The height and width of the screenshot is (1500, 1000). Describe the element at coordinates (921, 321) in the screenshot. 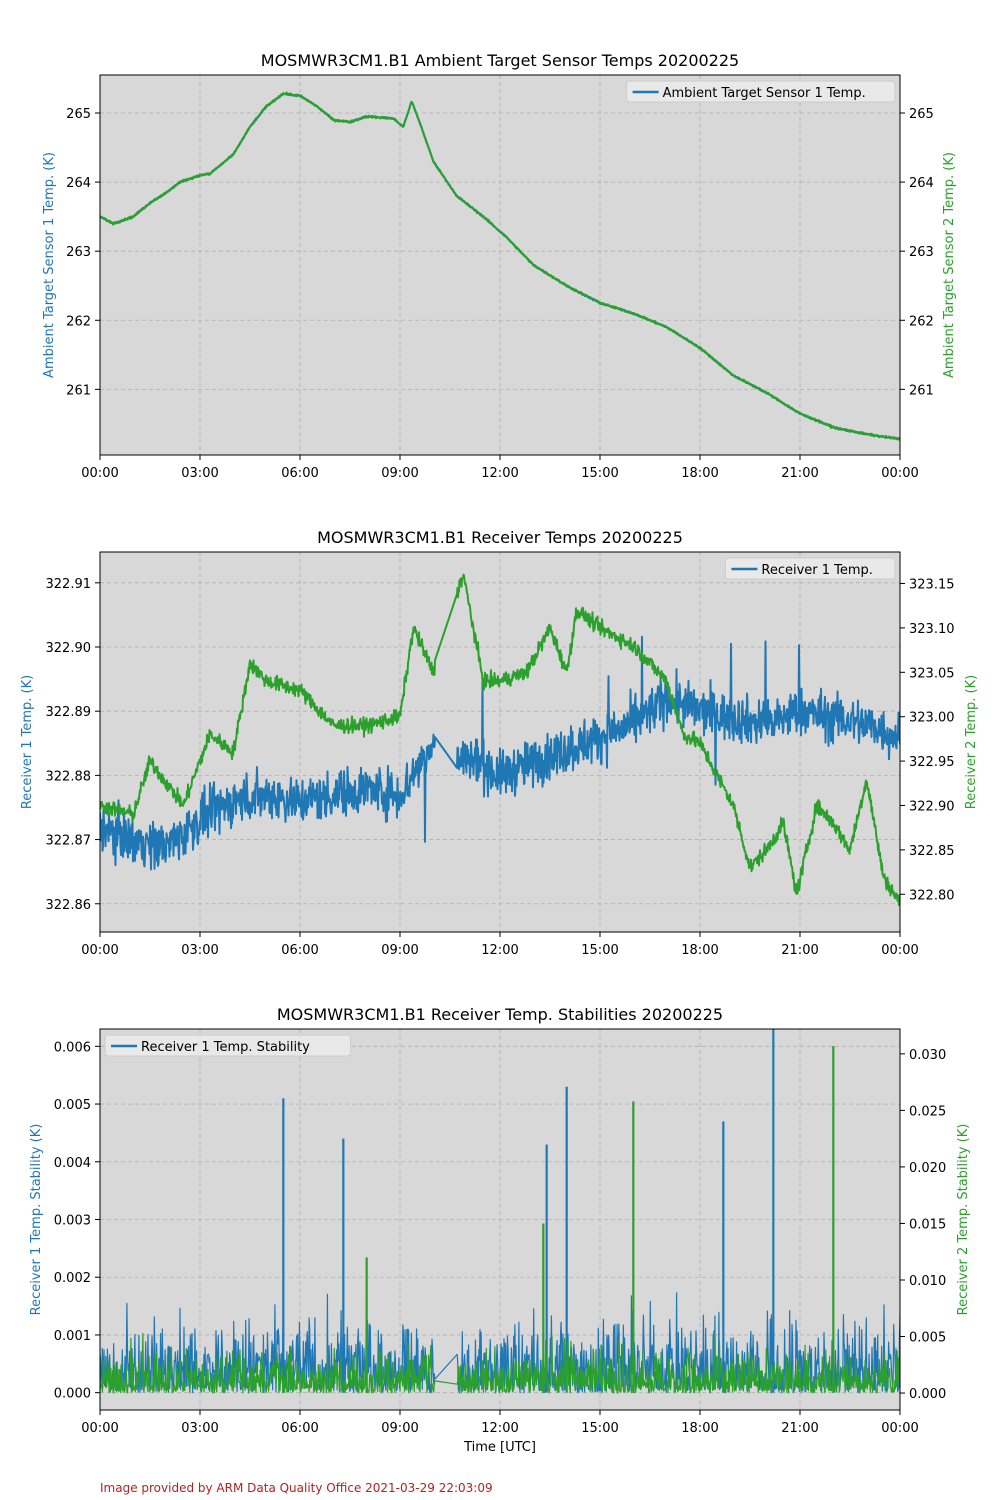

I see `y-tick-label-right: 262` at that location.